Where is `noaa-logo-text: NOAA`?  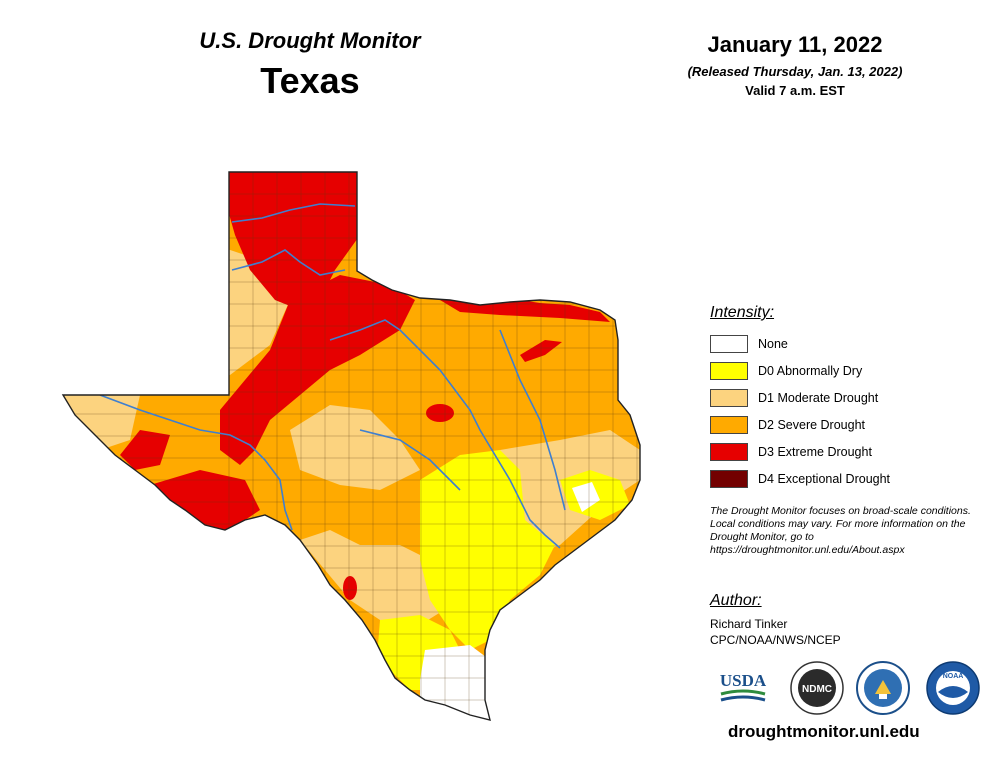 noaa-logo-text: NOAA is located at coordinates (953, 676).